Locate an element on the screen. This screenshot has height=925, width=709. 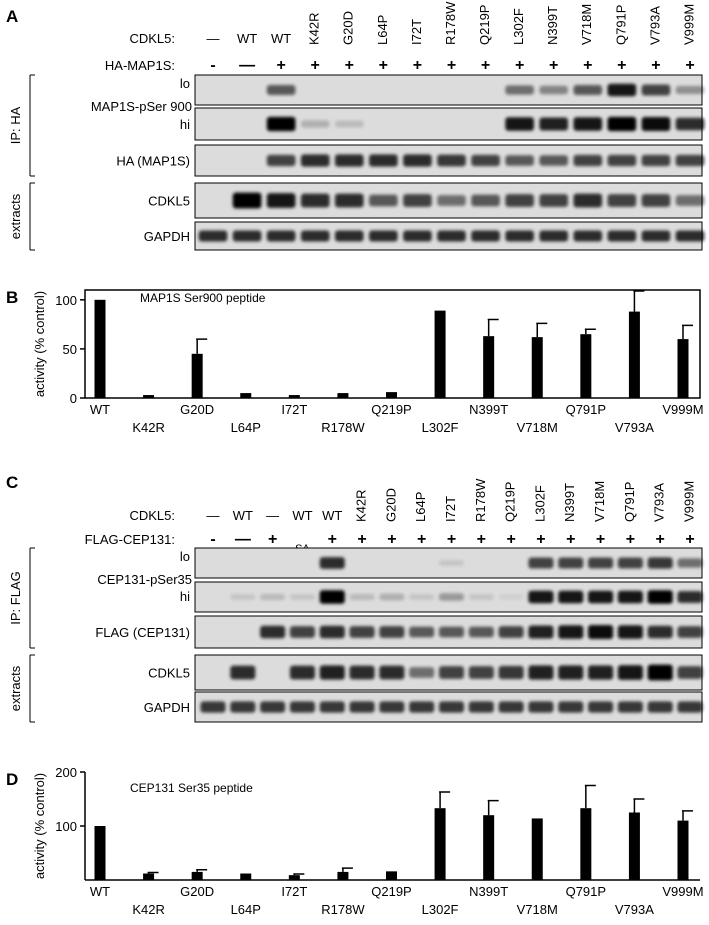
x-tick-label: V999M is located at coordinates (682, 891).